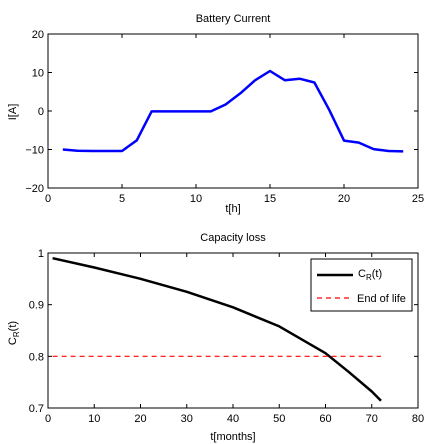  What do you see at coordinates (361, 285) in the screenshot?
I see `legend: CR(t) End of life` at bounding box center [361, 285].